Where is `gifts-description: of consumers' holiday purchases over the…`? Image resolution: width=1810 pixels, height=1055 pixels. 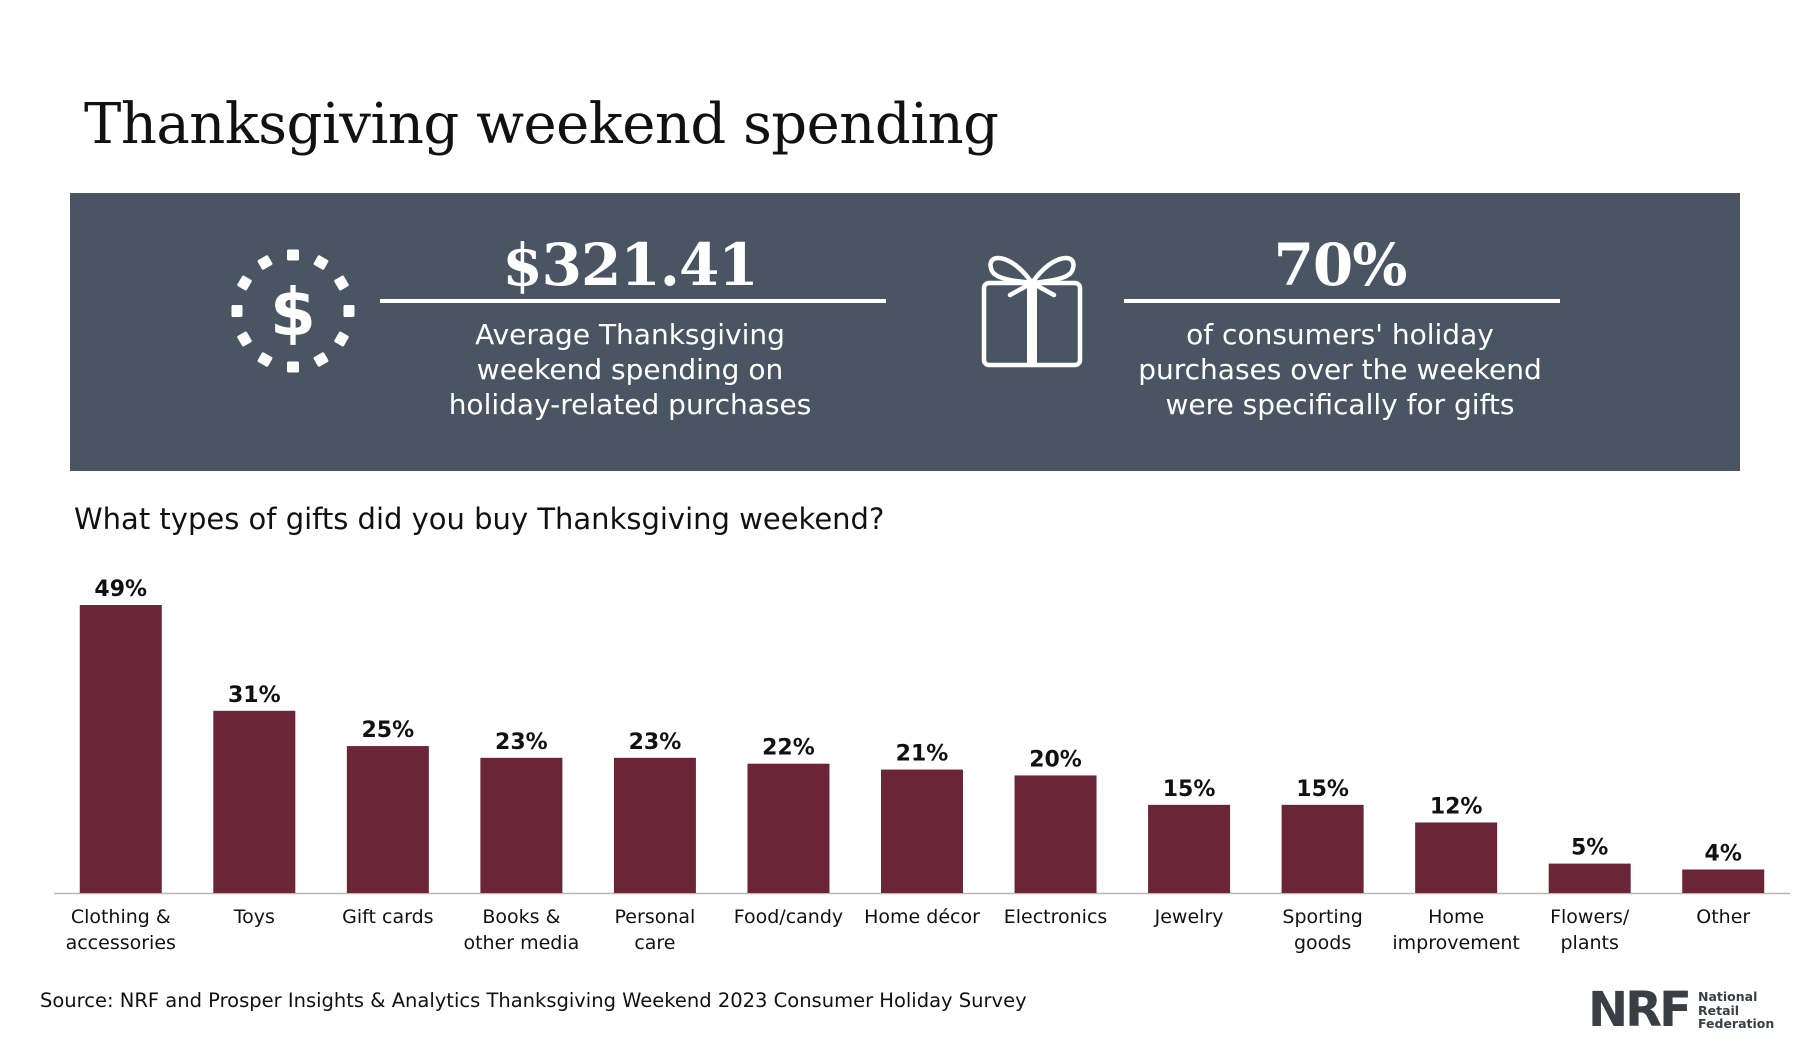
gifts-description: of consumers' holiday purchases over the… is located at coordinates (1340, 369).